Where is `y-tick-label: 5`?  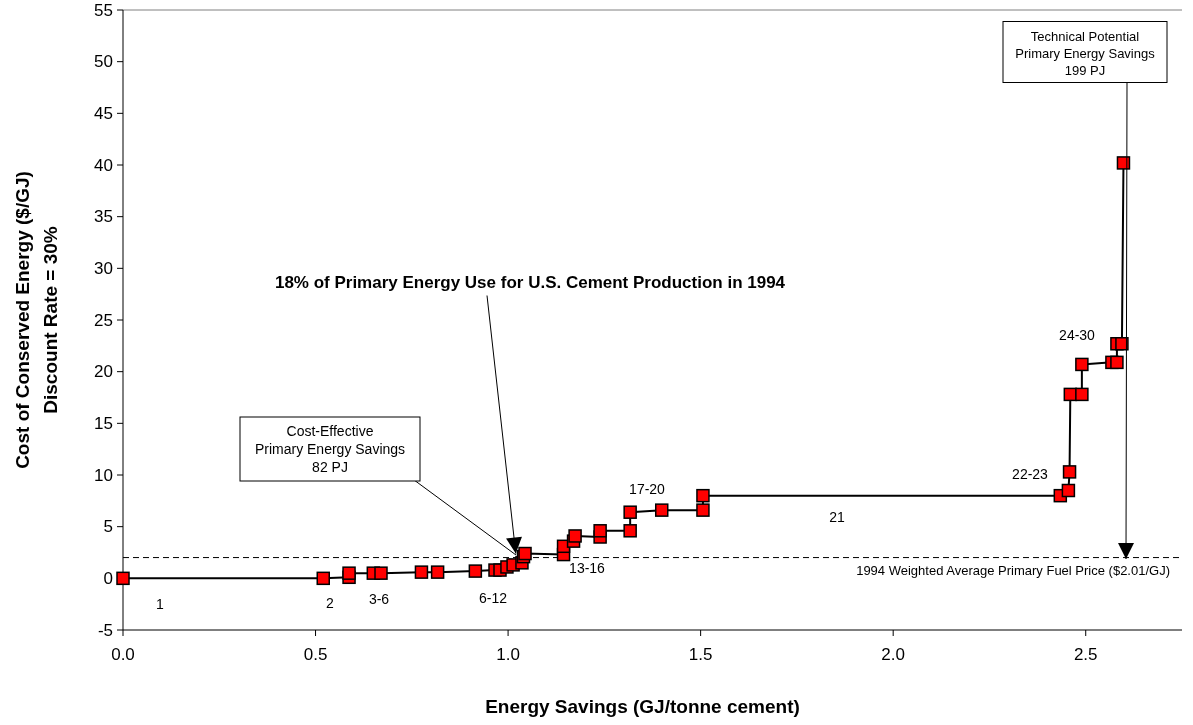
y-tick-label: 5 is located at coordinates (108, 527).